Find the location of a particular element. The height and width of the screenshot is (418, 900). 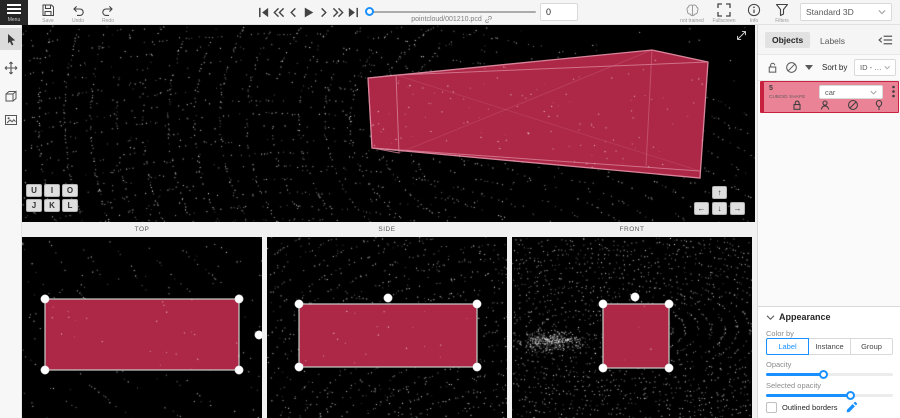

workspace-selector: Standard 3D is located at coordinates (846, 12).